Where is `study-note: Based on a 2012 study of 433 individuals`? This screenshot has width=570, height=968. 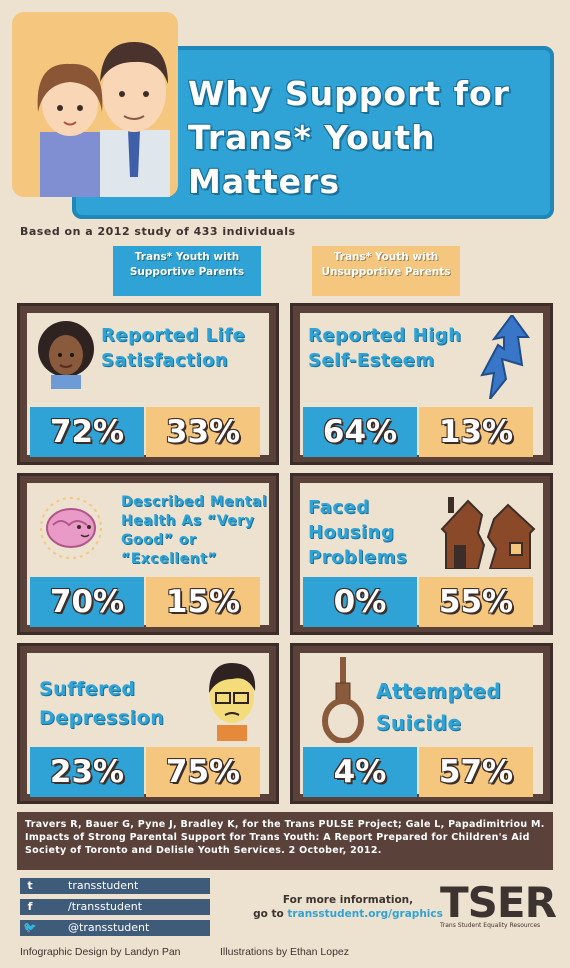
study-note: Based on a 2012 study of 433 individuals is located at coordinates (158, 231).